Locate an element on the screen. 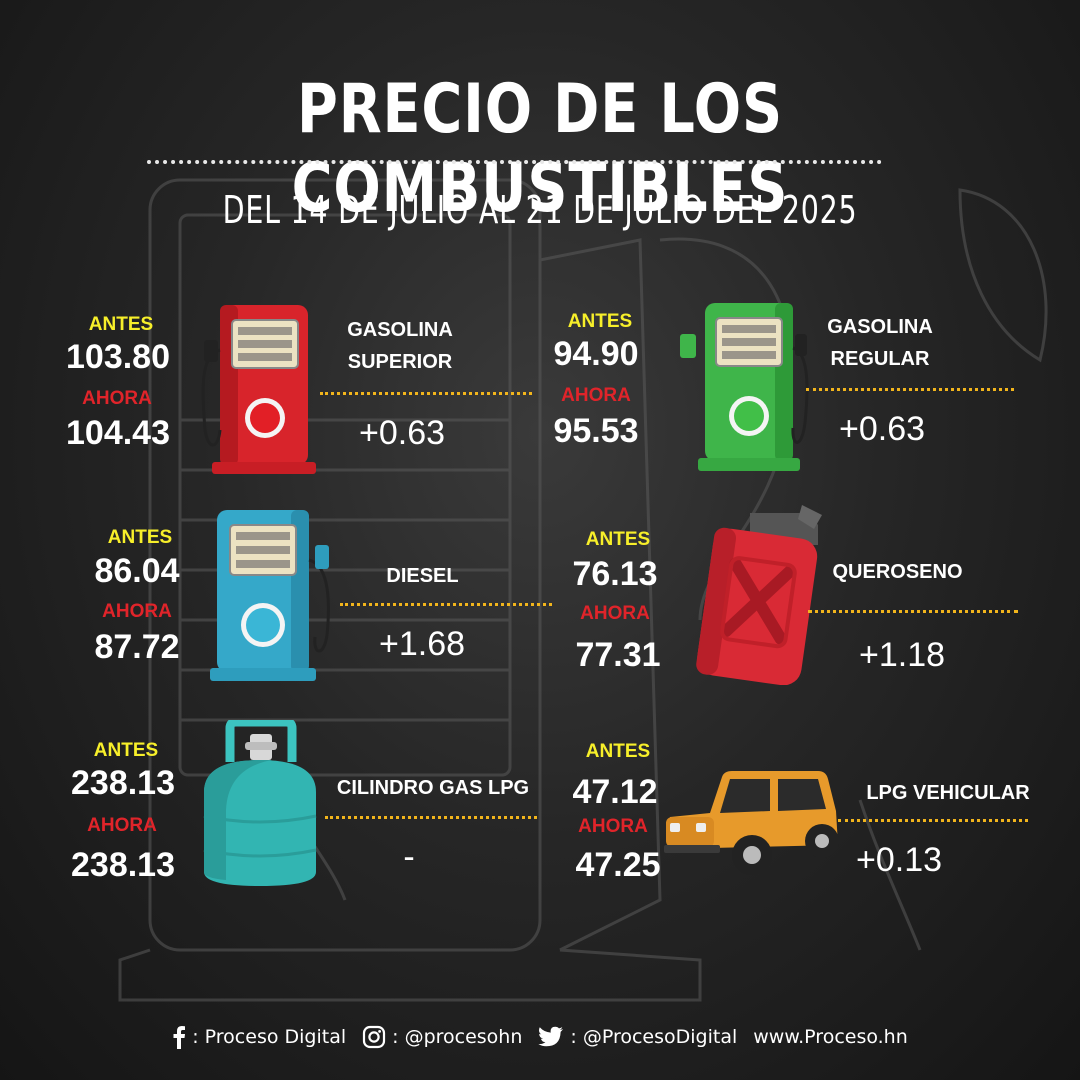 The height and width of the screenshot is (1080, 1080). twitter-bird-icon is located at coordinates (551, 1036).